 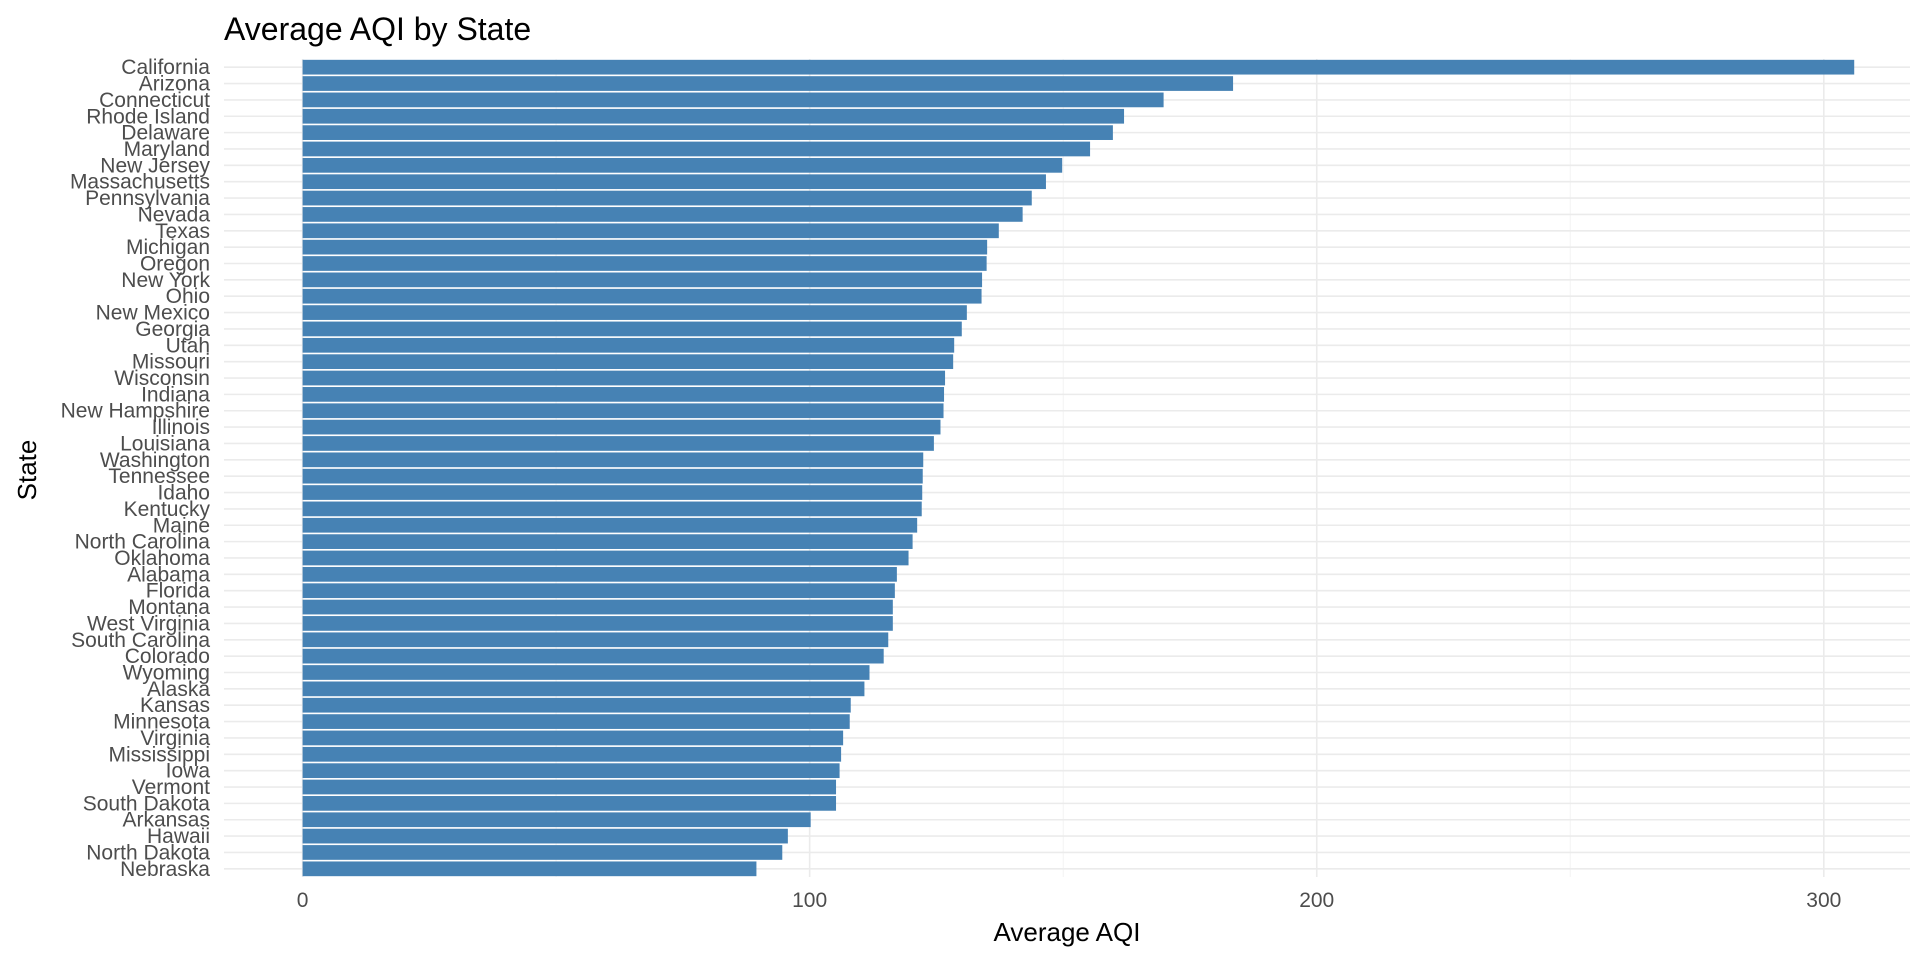 What do you see at coordinates (171, 787) in the screenshot?
I see `y-tick-label: Vermont` at bounding box center [171, 787].